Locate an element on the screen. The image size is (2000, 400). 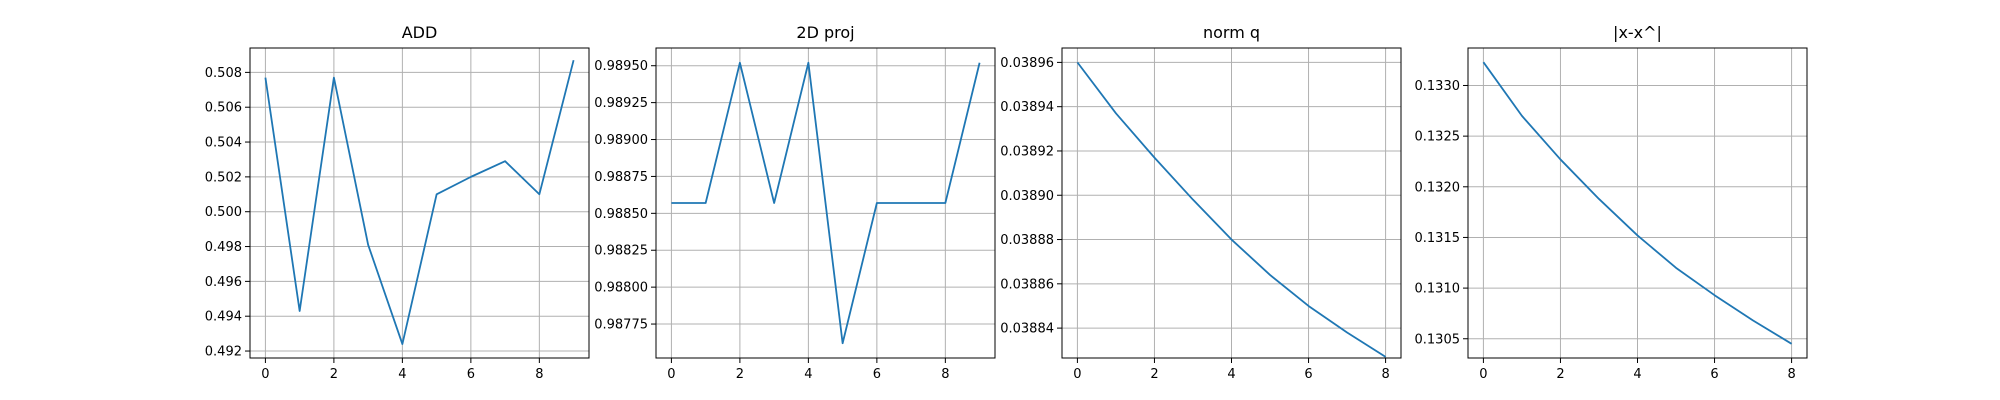
y-tick-label: 0.98950 is located at coordinates (621, 66).